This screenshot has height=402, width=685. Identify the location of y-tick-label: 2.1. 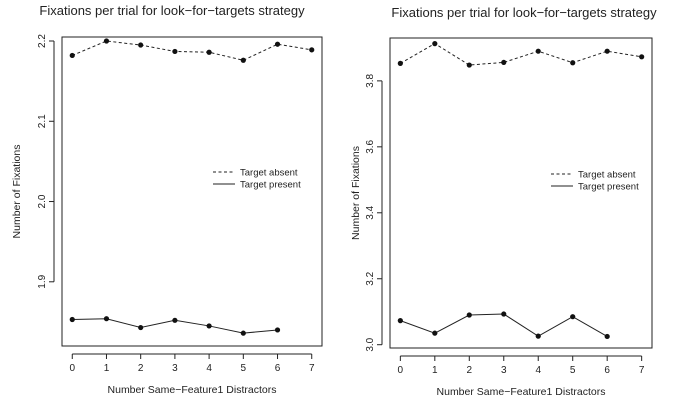
(42, 121).